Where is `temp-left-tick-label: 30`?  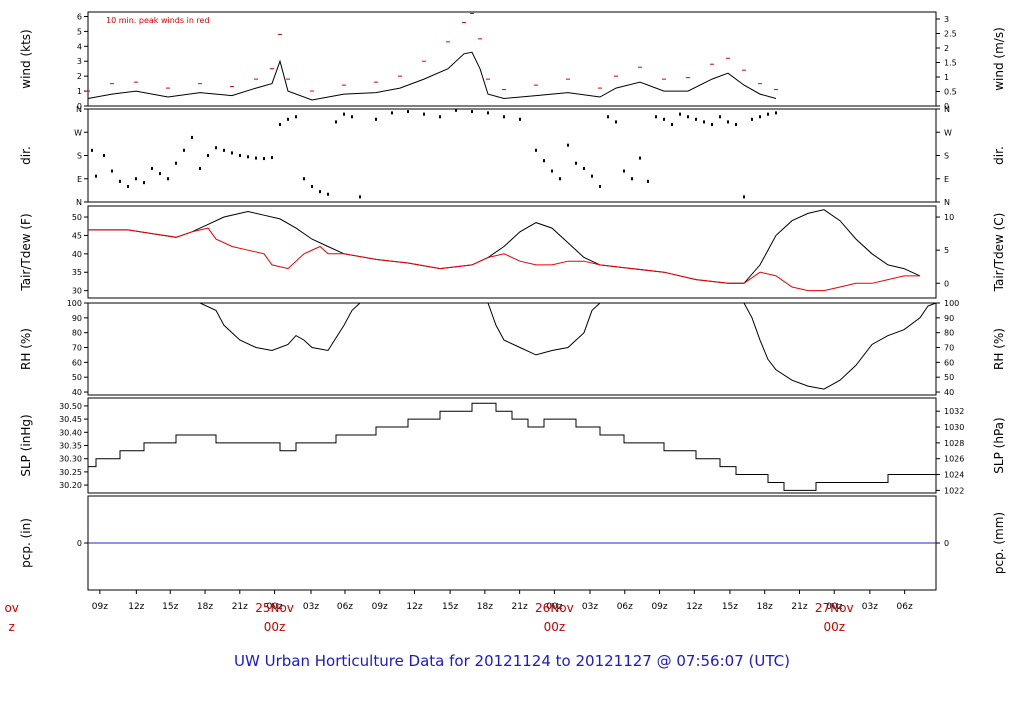
temp-left-tick-label: 30 is located at coordinates (77, 291).